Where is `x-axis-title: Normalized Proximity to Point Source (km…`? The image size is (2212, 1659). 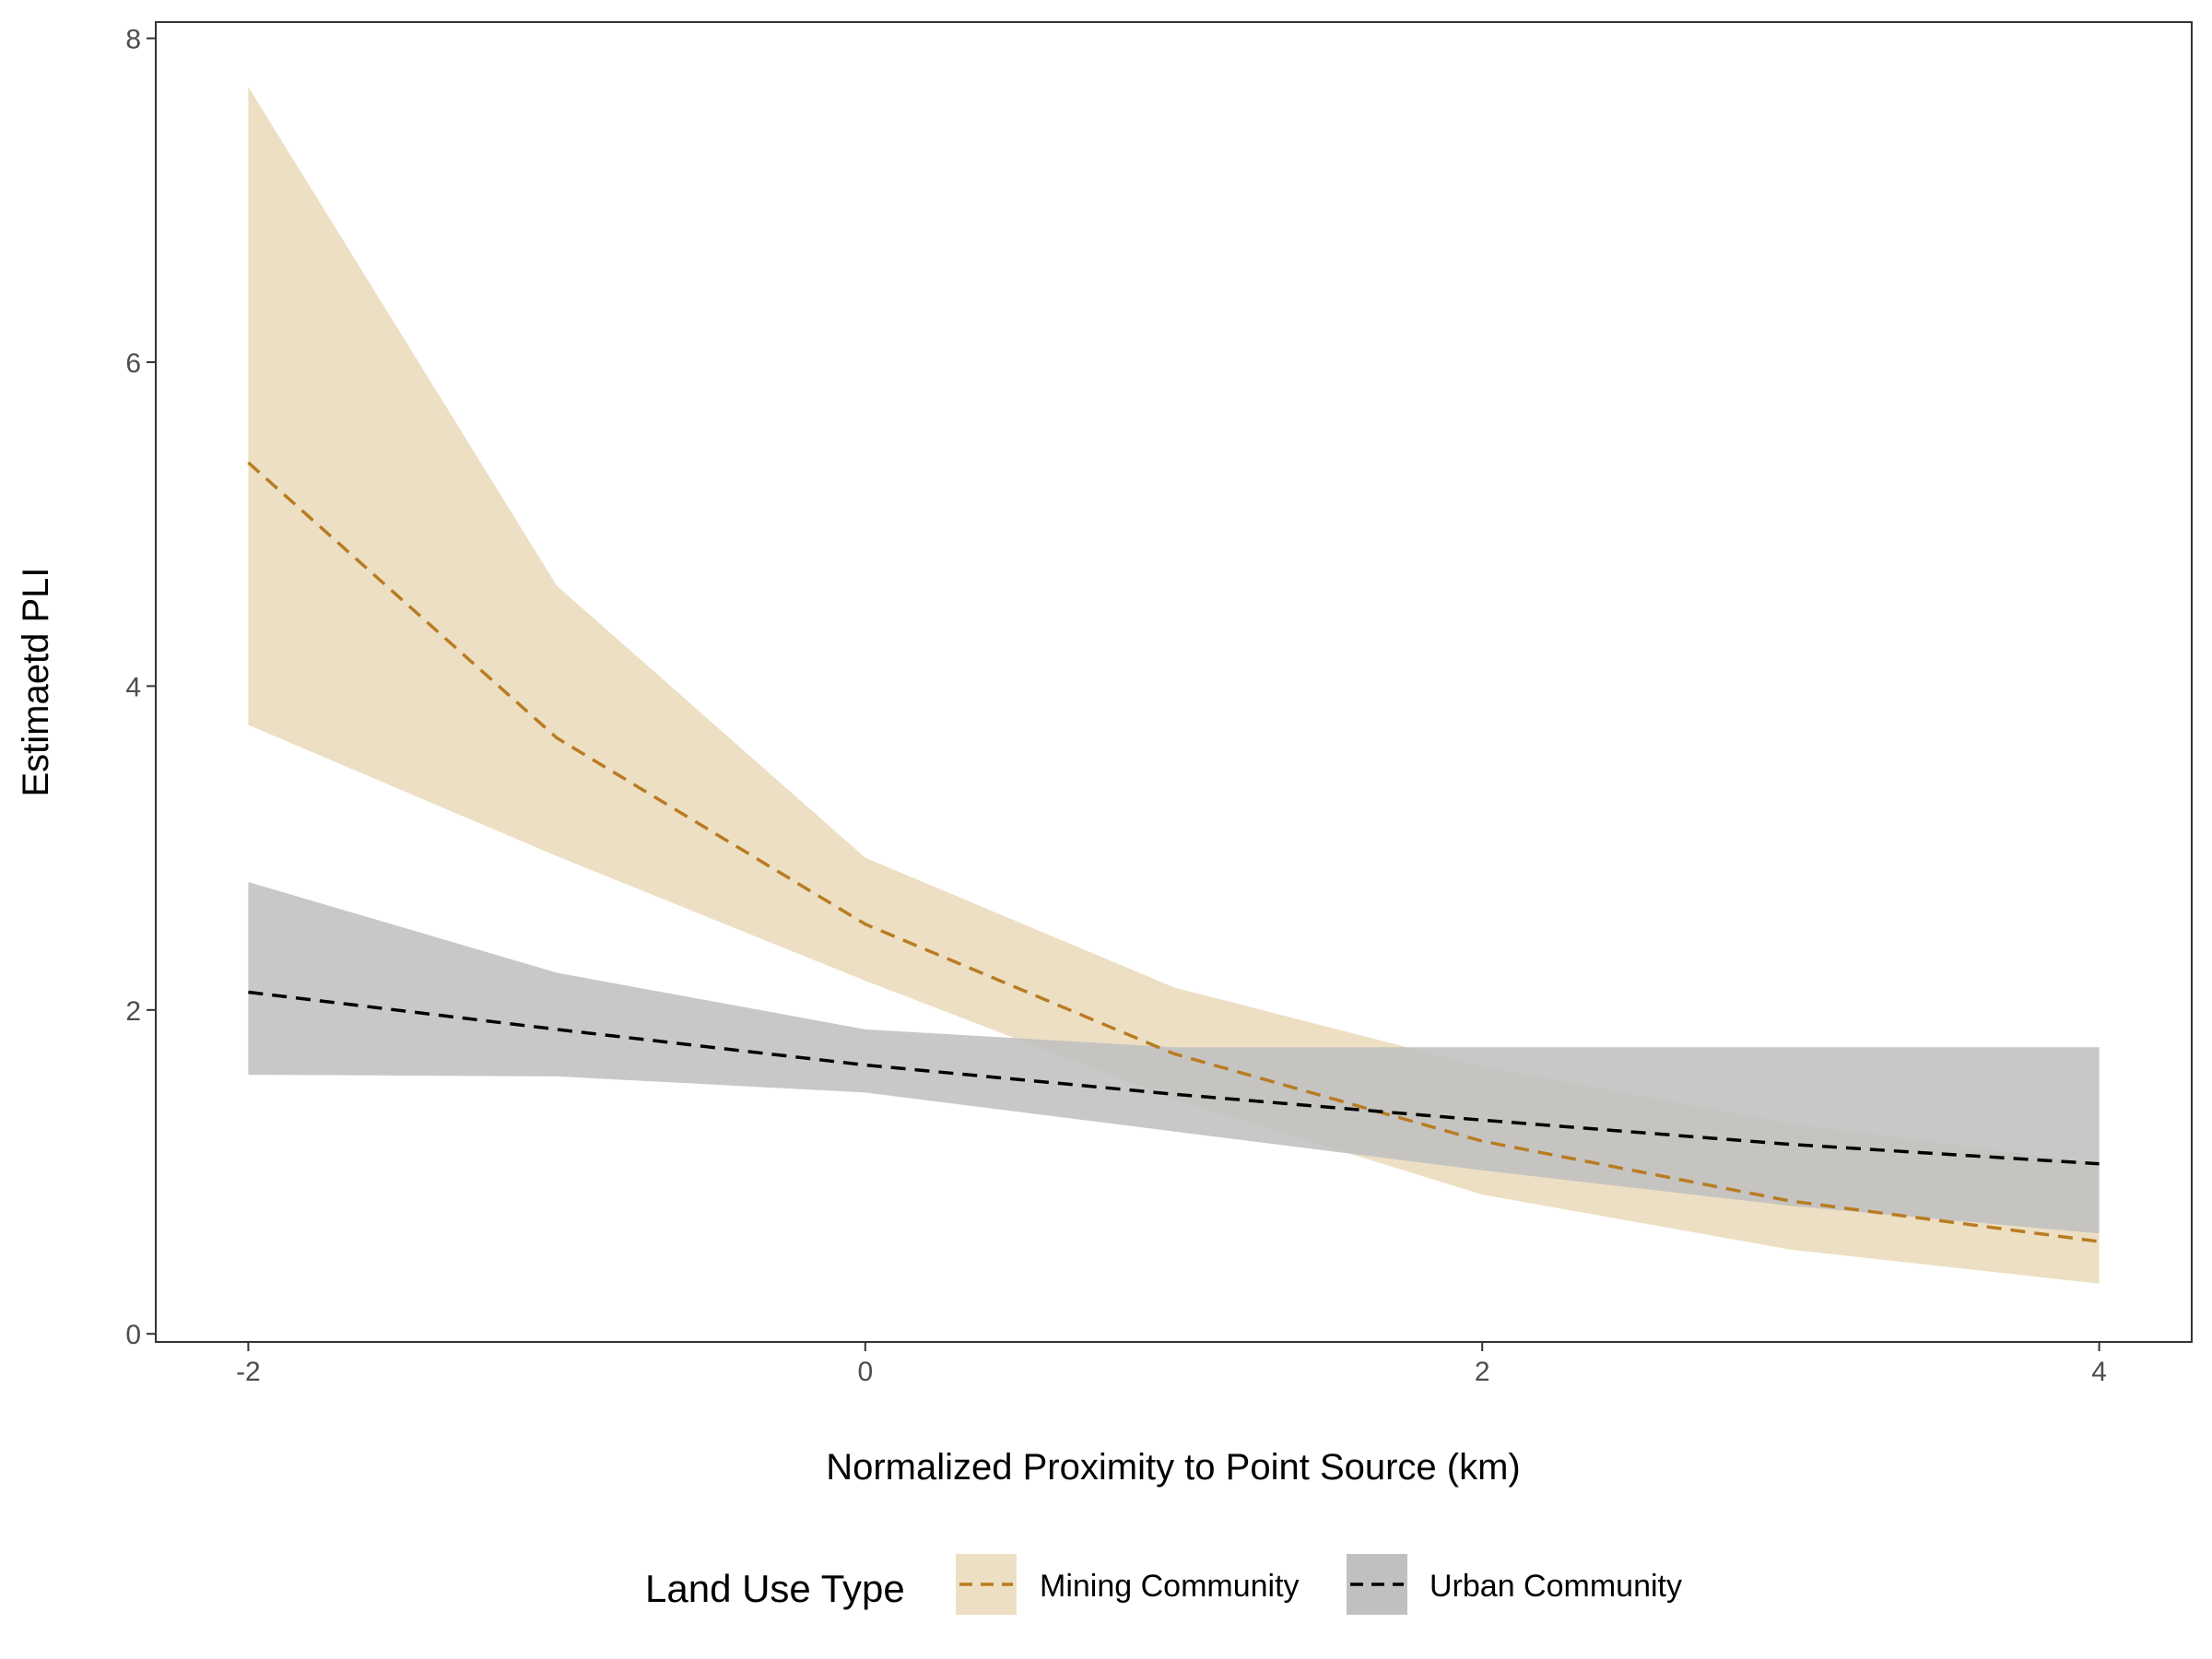
x-axis-title: Normalized Proximity to Point Source (km… is located at coordinates (1173, 1467).